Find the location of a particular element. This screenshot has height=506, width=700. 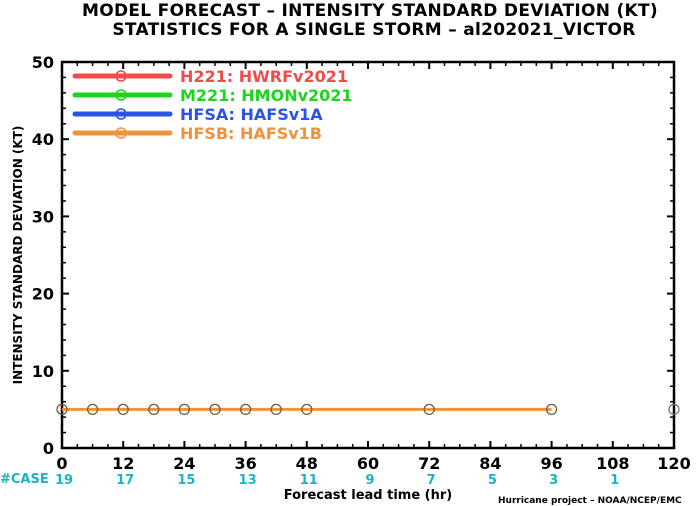

y-tick-label: 40 is located at coordinates (43, 139).